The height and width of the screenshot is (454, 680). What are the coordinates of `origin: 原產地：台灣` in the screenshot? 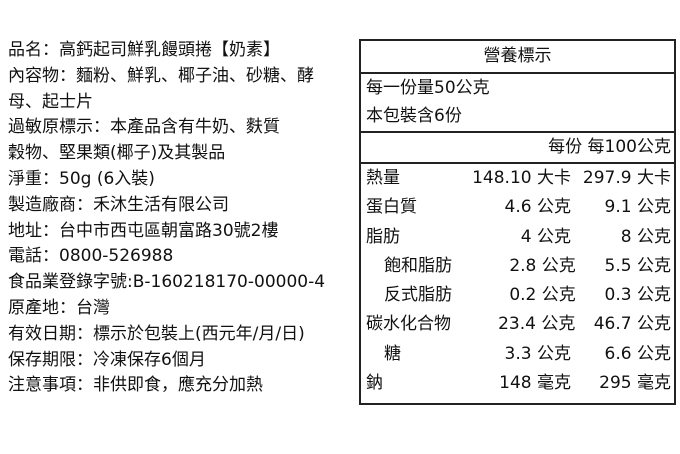 It's located at (59, 307).